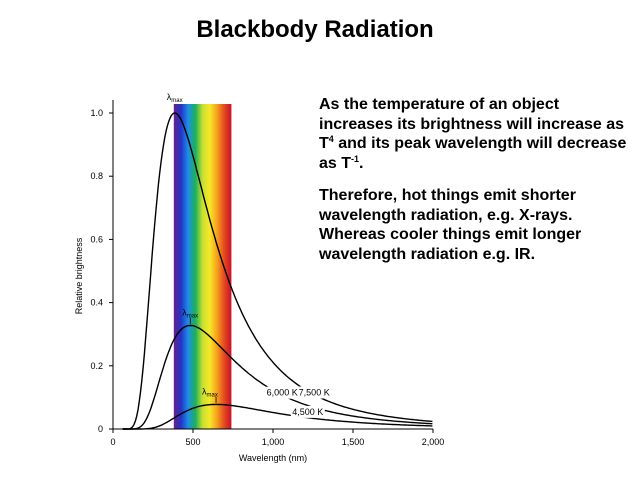  Describe the element at coordinates (96, 176) in the screenshot. I see `y-tick-label: 0.8` at that location.